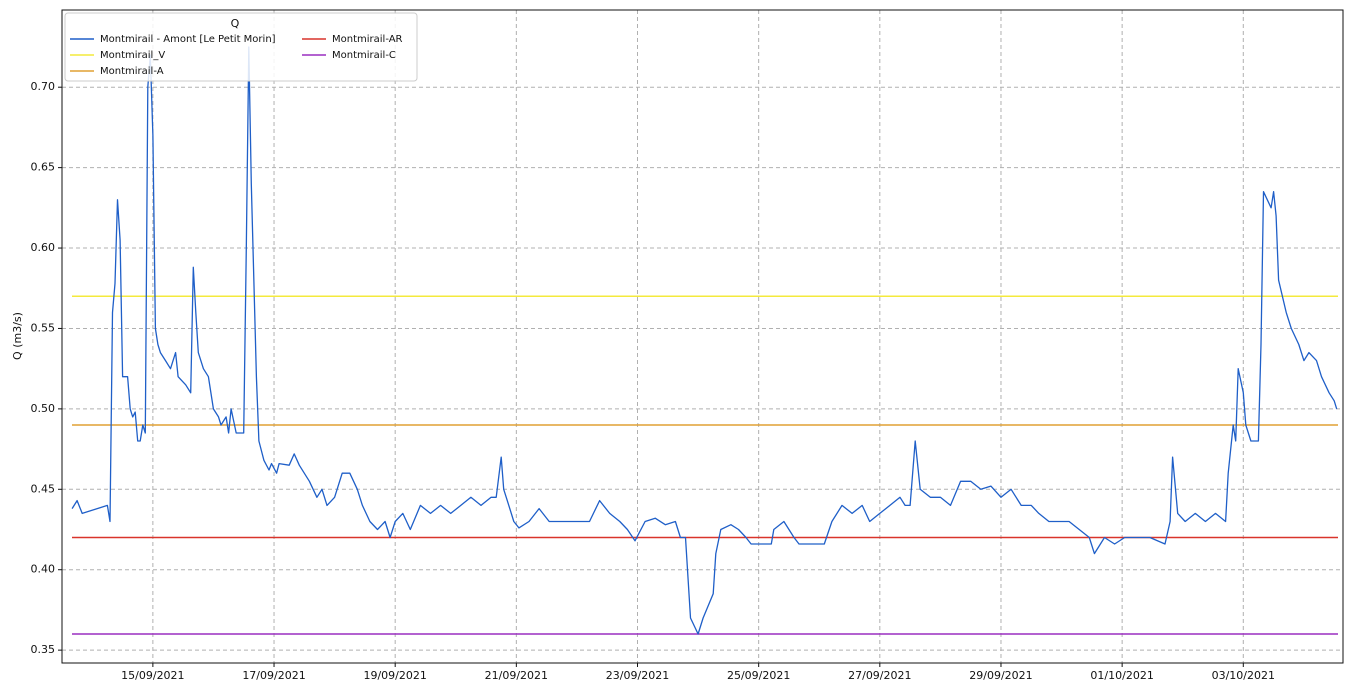 This screenshot has height=684, width=1345. Describe the element at coordinates (235, 23) in the screenshot. I see `legend-title: Q` at that location.